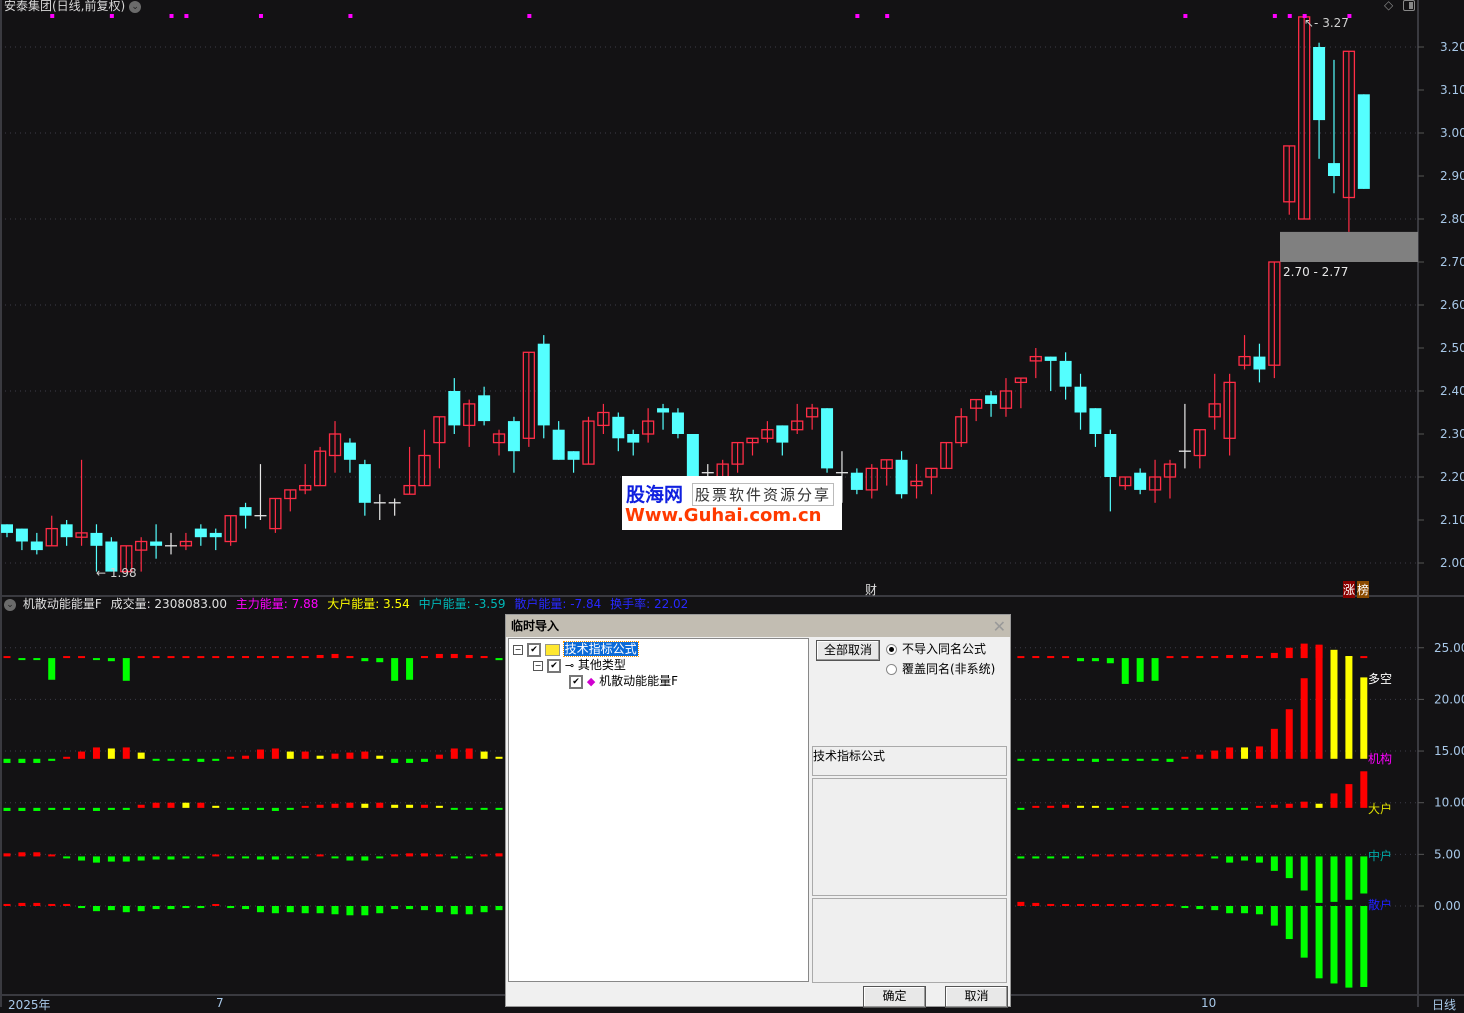 This screenshot has width=1464, height=1013. What do you see at coordinates (1452, 262) in the screenshot?
I see `price-tick-label: 2.70` at bounding box center [1452, 262].